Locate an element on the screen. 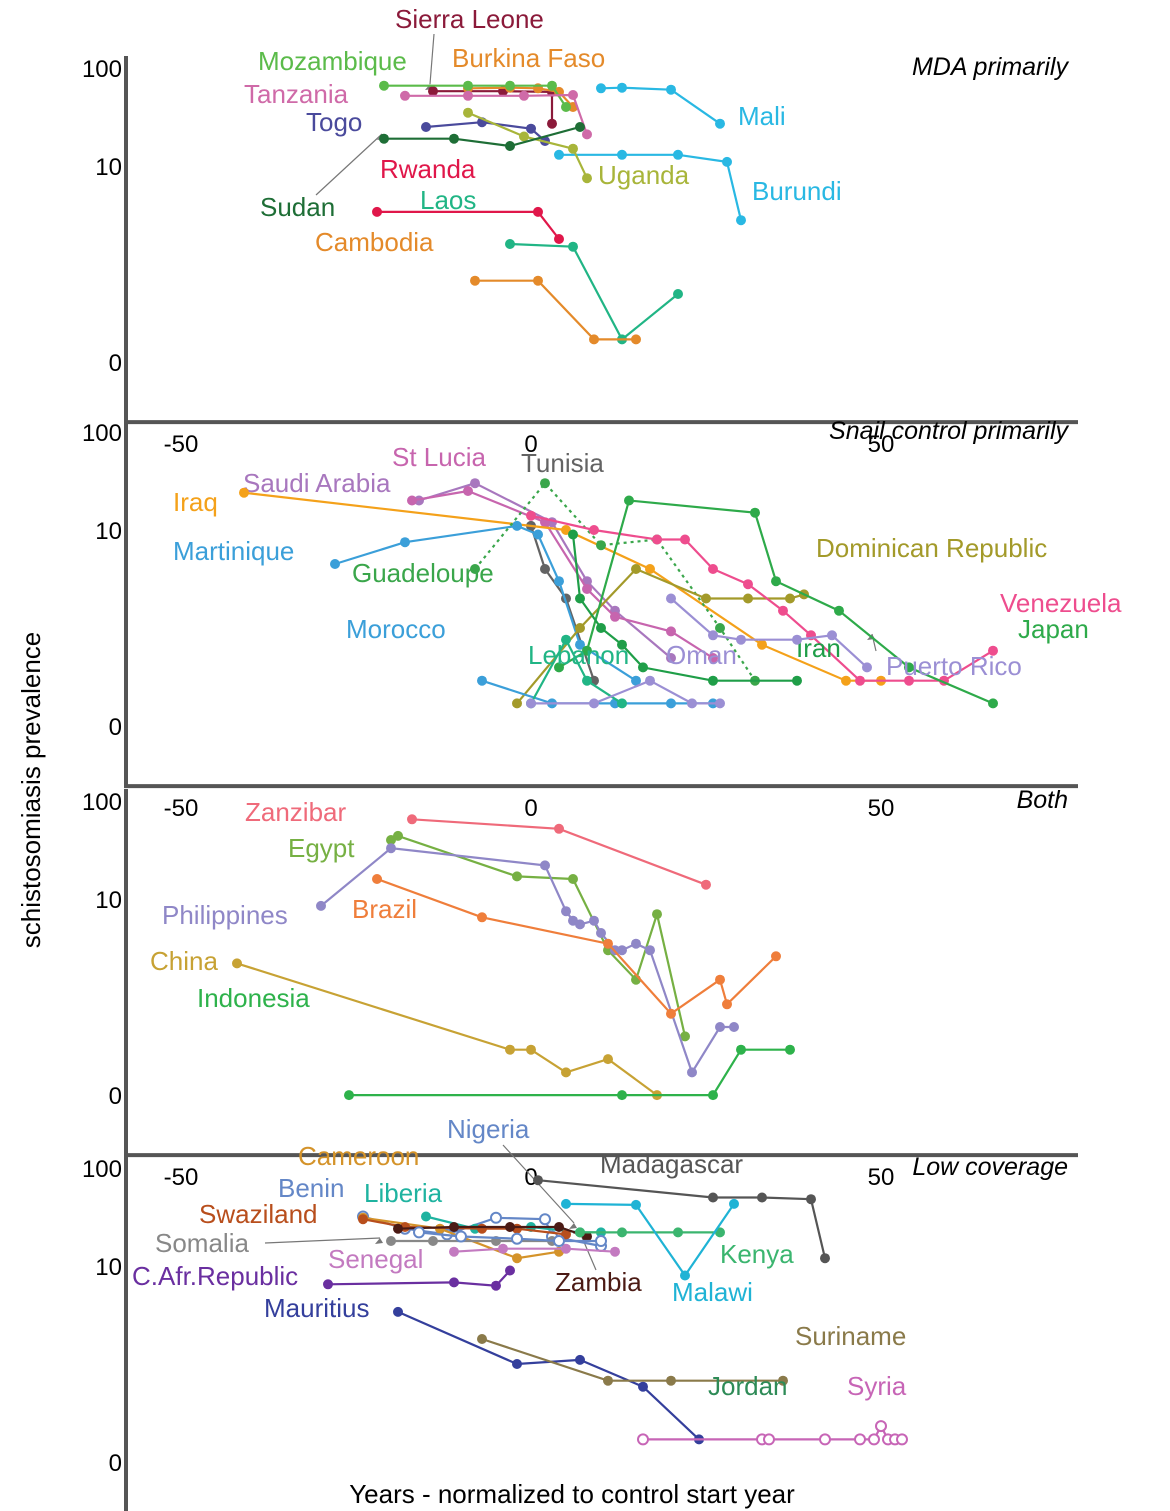 The height and width of the screenshot is (1511, 1170). series-jordan: Jordan is located at coordinates (748, 1408).